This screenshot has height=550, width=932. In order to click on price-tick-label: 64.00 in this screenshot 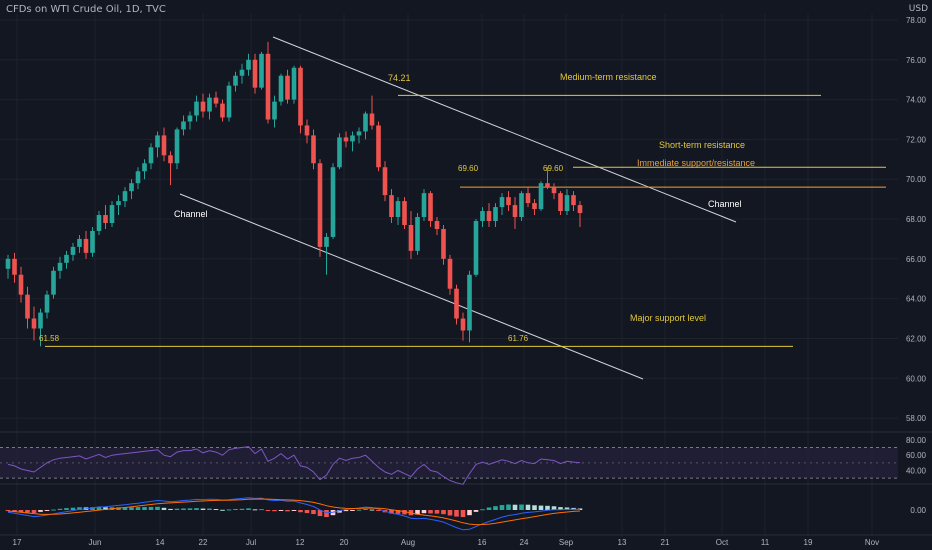, I will do `click(916, 299)`.